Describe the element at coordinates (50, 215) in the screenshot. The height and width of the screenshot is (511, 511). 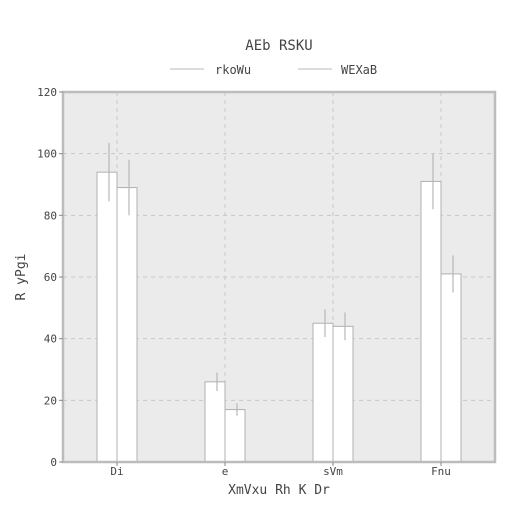
I see `y-tick-label: 80` at that location.